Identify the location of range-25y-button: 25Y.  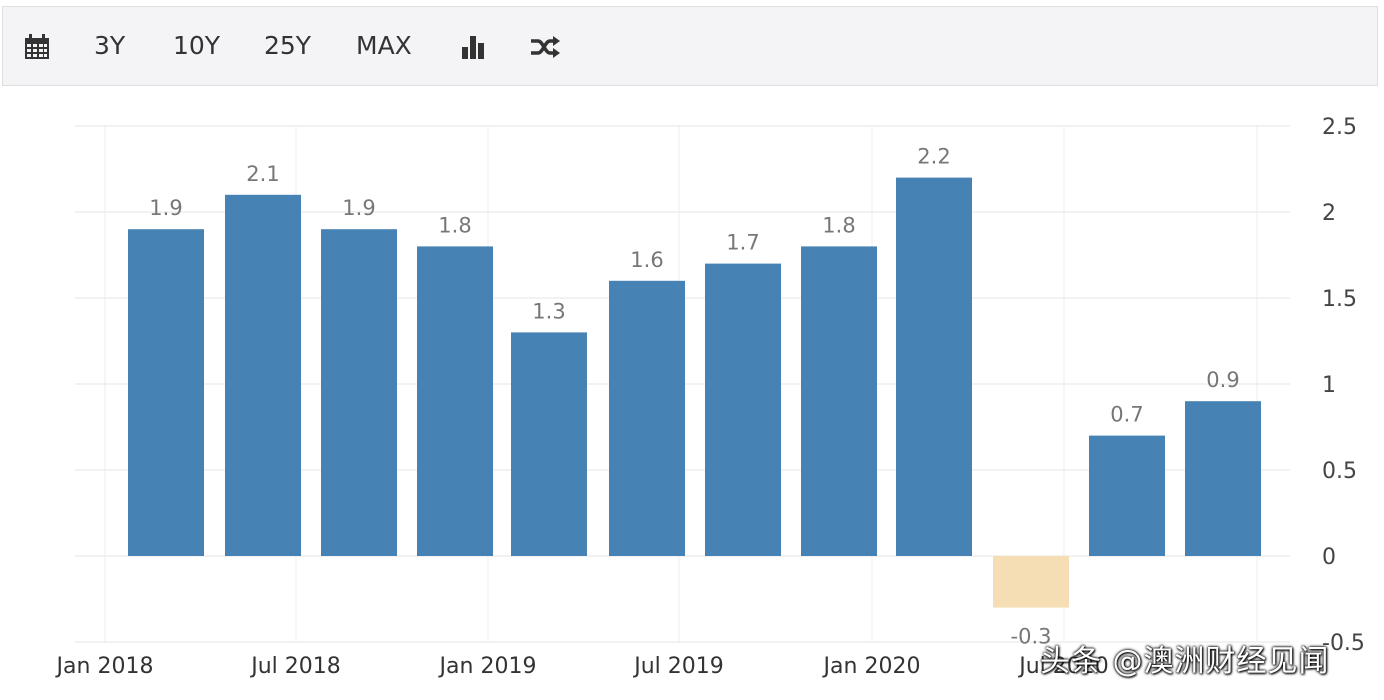
(288, 45).